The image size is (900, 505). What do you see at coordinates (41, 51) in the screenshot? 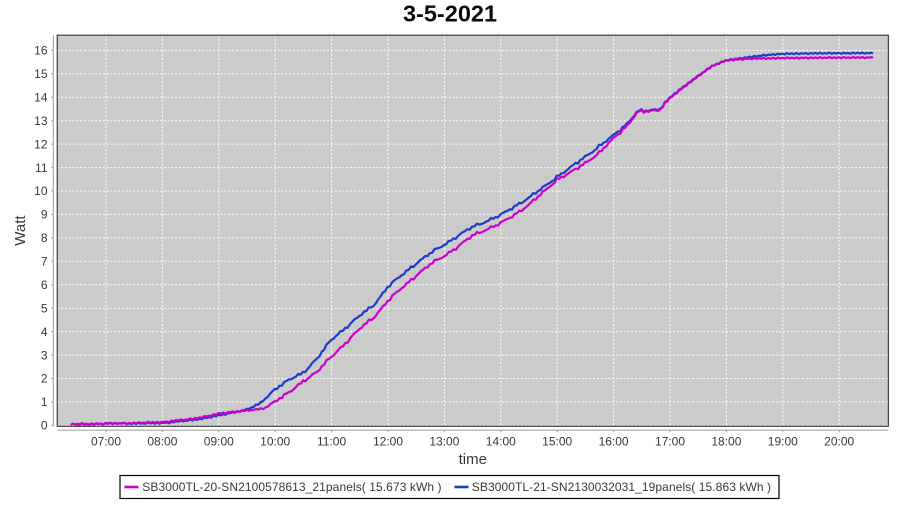
I see `svg-text: 16` at bounding box center [41, 51].